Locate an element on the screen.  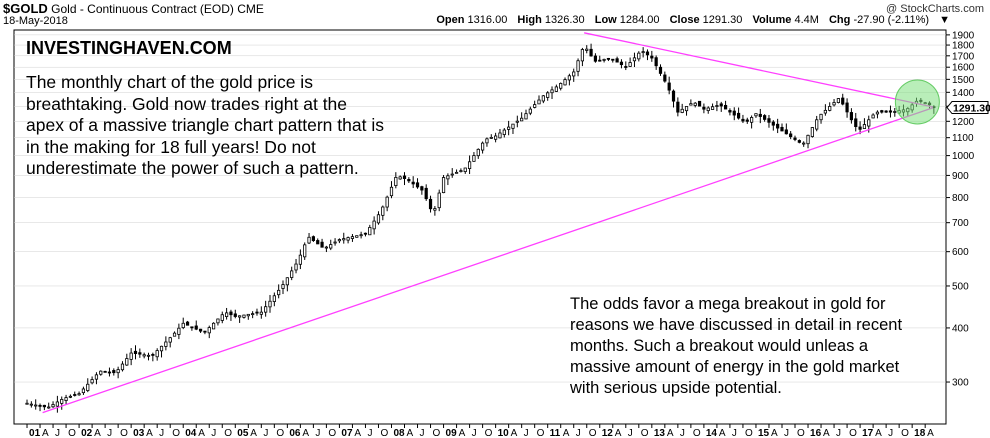
y-tick-label: 1500 is located at coordinates (963, 80).